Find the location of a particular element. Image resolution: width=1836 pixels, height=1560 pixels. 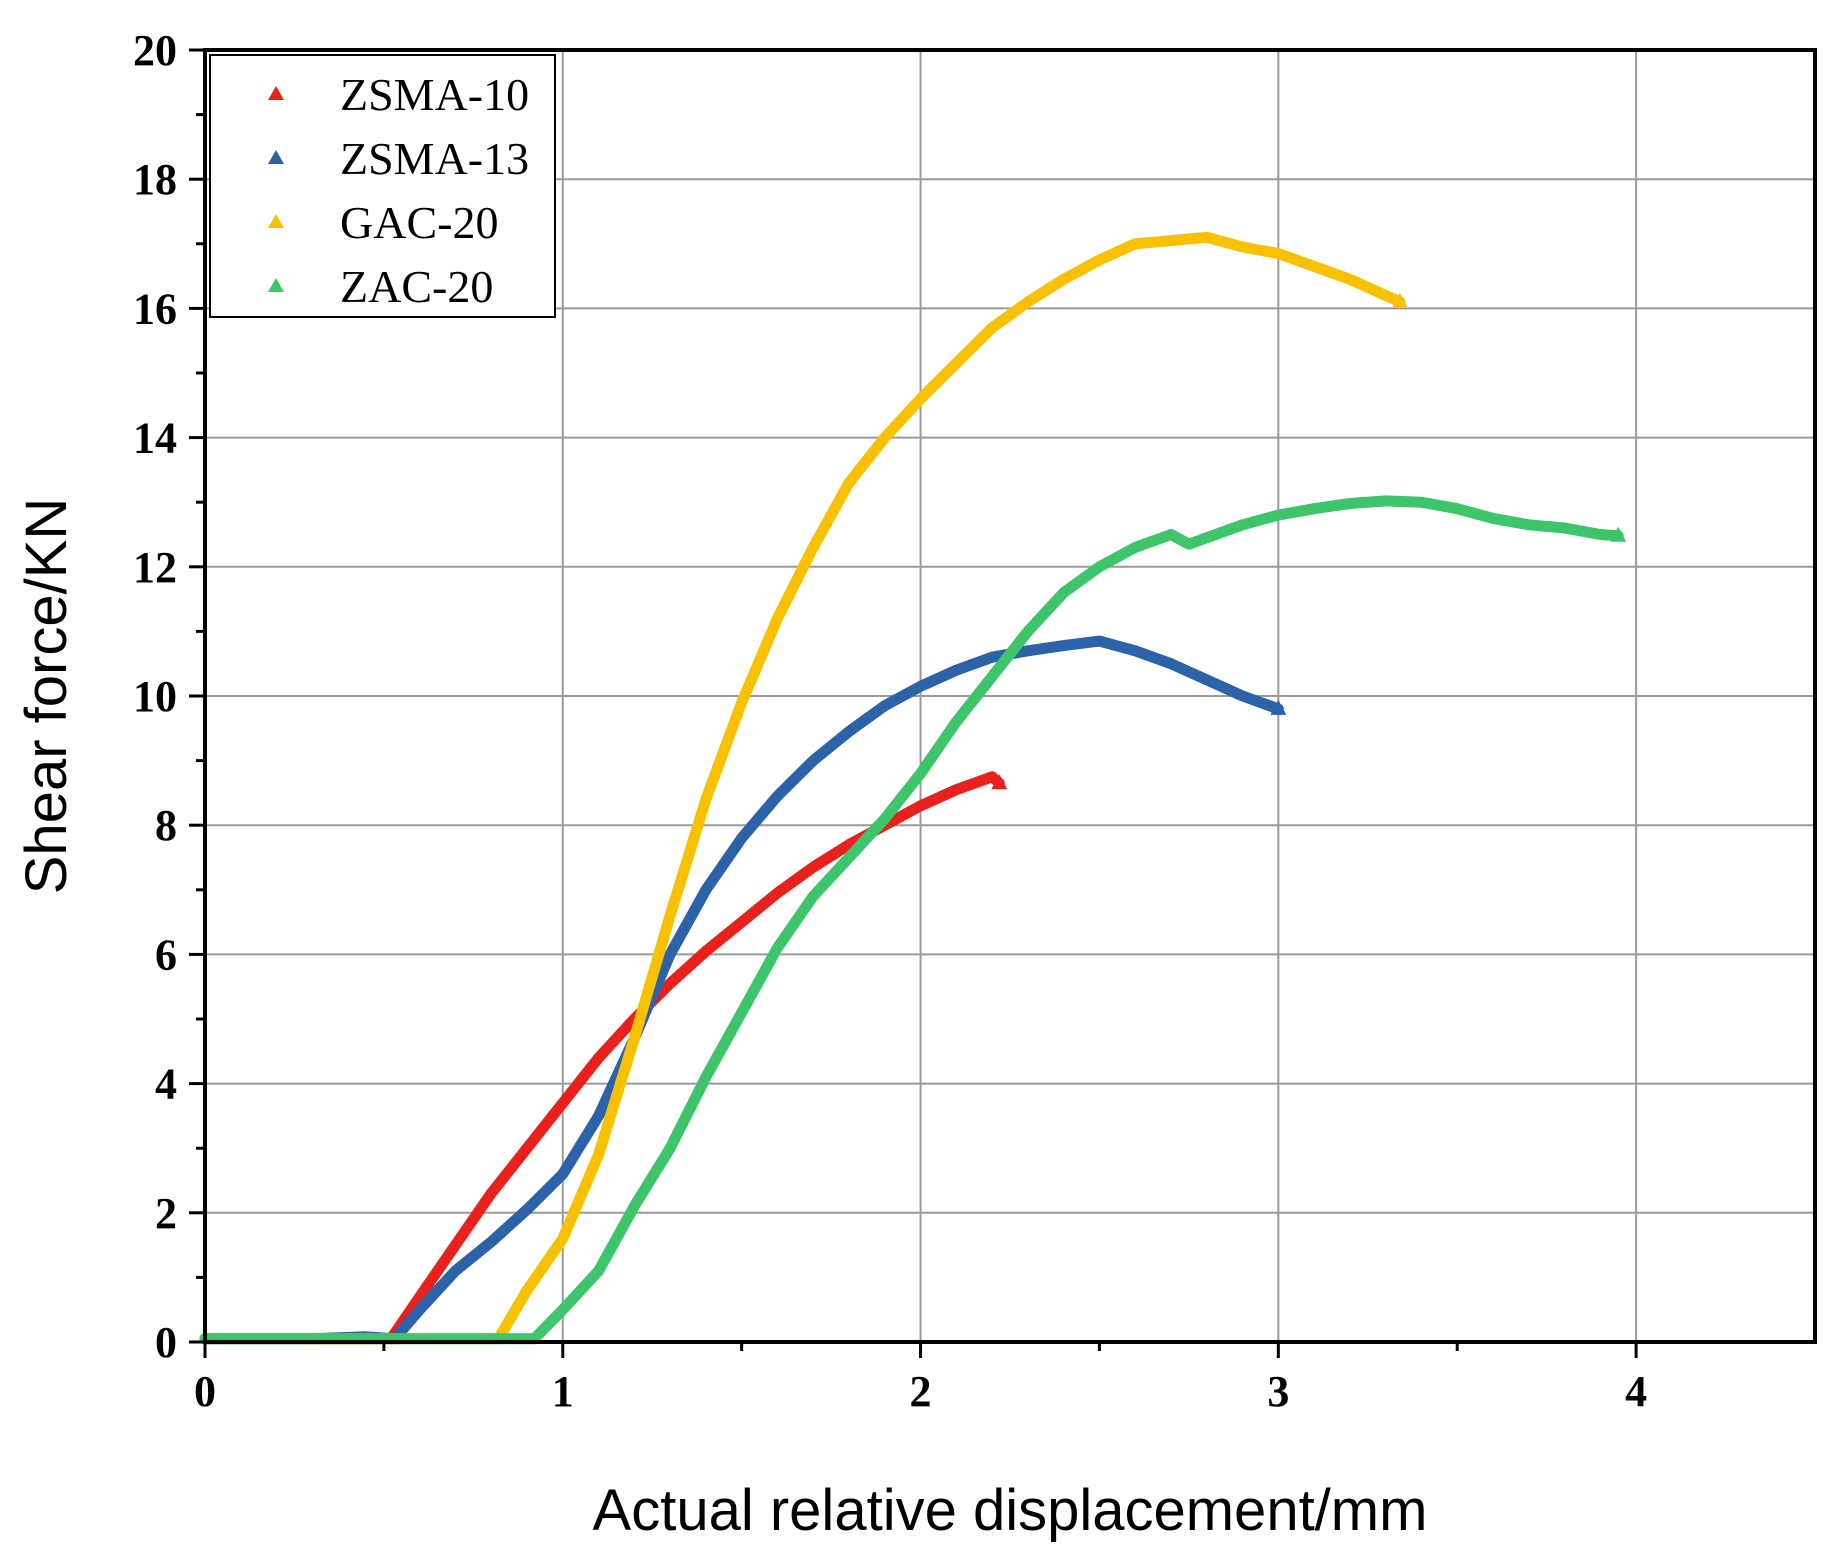

y-tick-label: 2 is located at coordinates (166, 1213).